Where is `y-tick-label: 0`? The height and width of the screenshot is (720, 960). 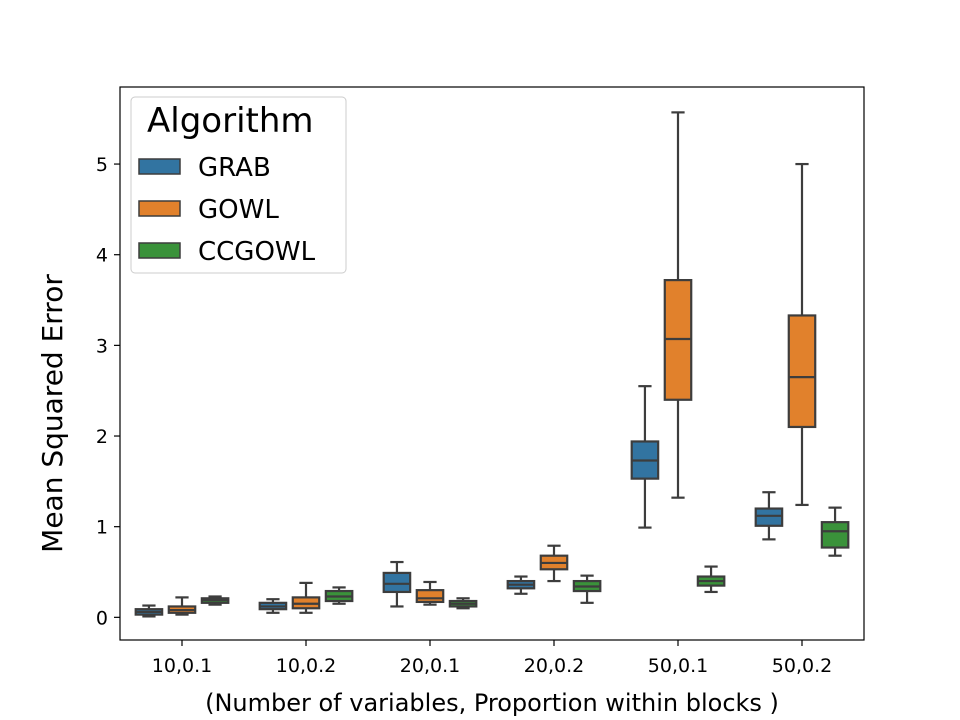
y-tick-label: 0 is located at coordinates (102, 618).